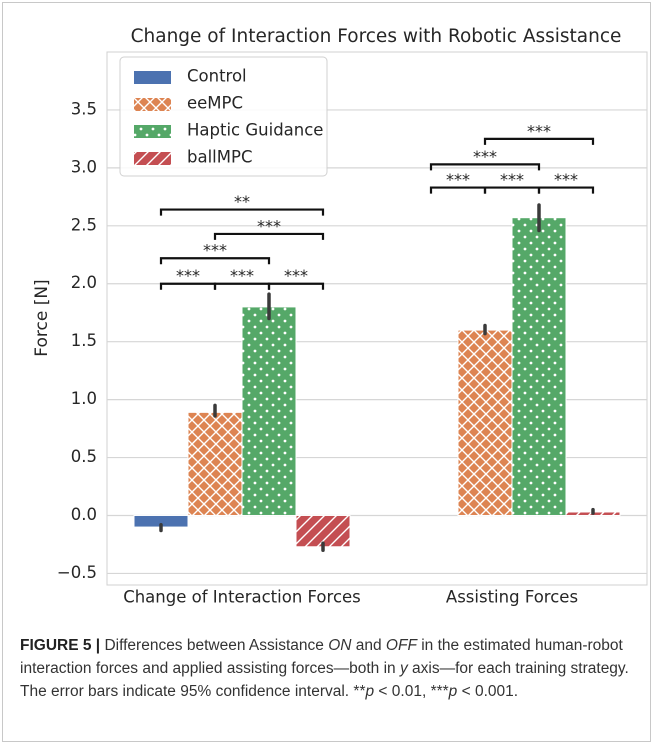 The image size is (655, 746). What do you see at coordinates (84, 166) in the screenshot?
I see `y-tick-label: 3.0` at bounding box center [84, 166].